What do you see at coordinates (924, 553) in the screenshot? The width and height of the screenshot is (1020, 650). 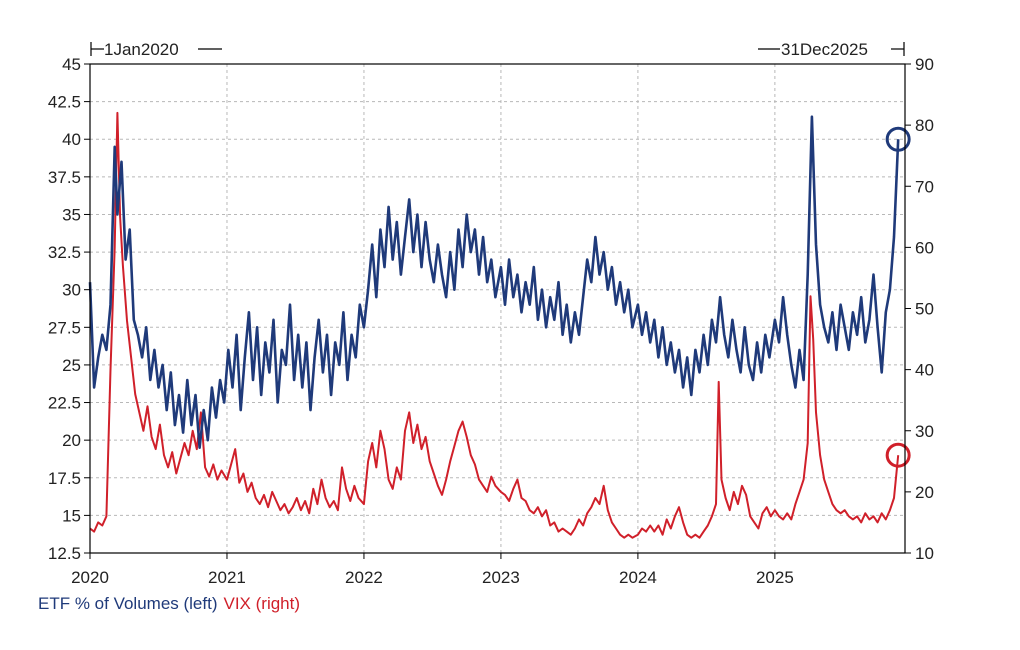 I see `y-right-tick-label: 10` at bounding box center [924, 553].